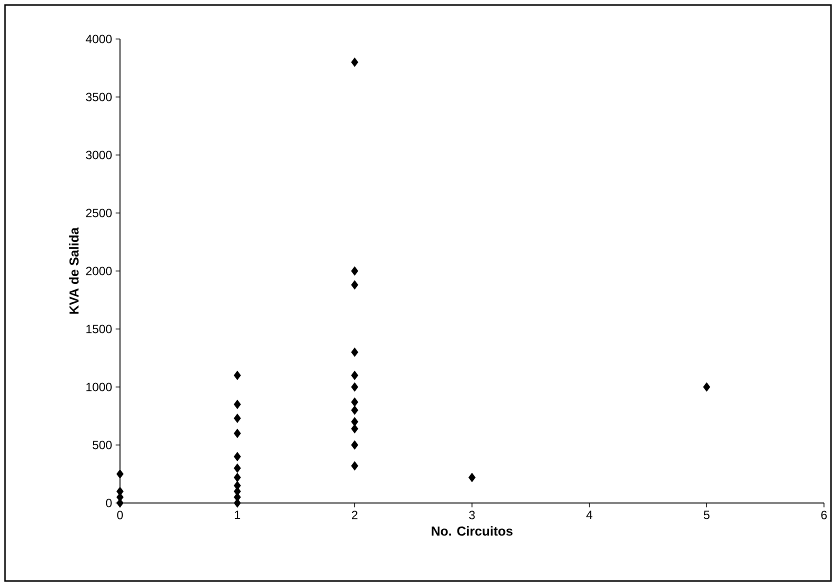  Describe the element at coordinates (99, 155) in the screenshot. I see `y-tick-label: 3000` at that location.